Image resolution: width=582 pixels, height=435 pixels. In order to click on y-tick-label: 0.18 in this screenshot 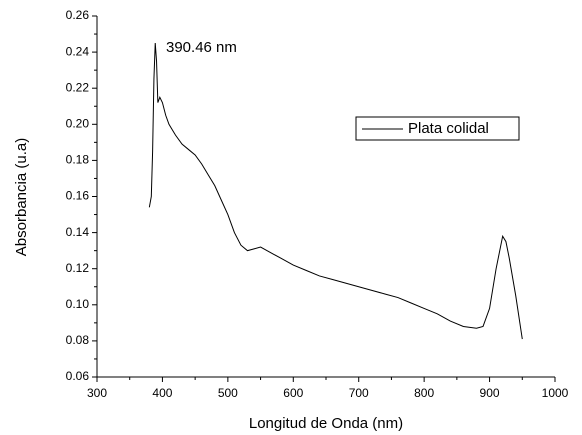, I will do `click(78, 160)`.